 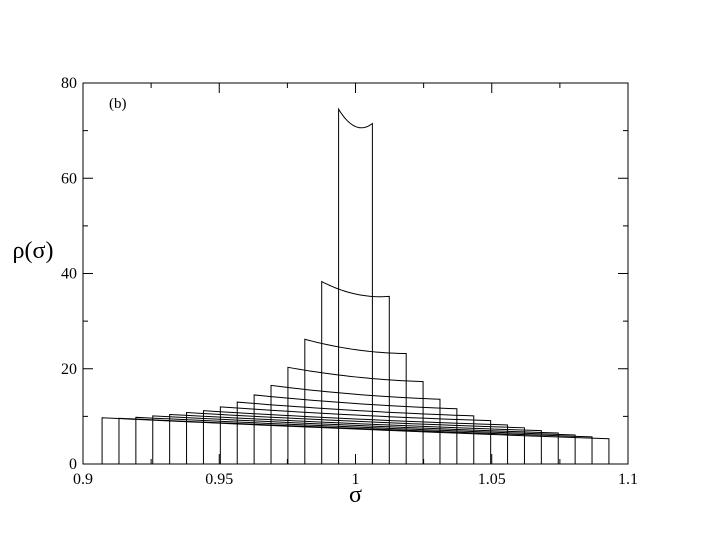 I want to click on y-tick-label: 20, so click(x=69, y=369).